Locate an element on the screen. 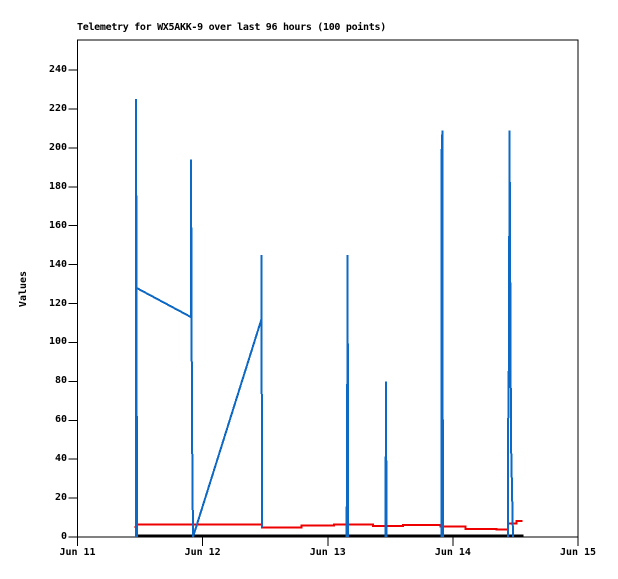 Image resolution: width=618 pixels, height=579 pixels. y-tick-label: 140 is located at coordinates (57, 264).